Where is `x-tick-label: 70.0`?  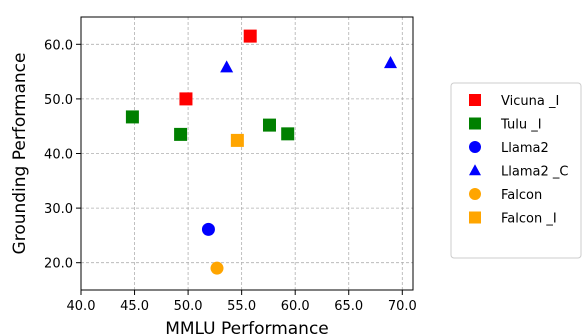 x-tick-label: 70.0 is located at coordinates (402, 306).